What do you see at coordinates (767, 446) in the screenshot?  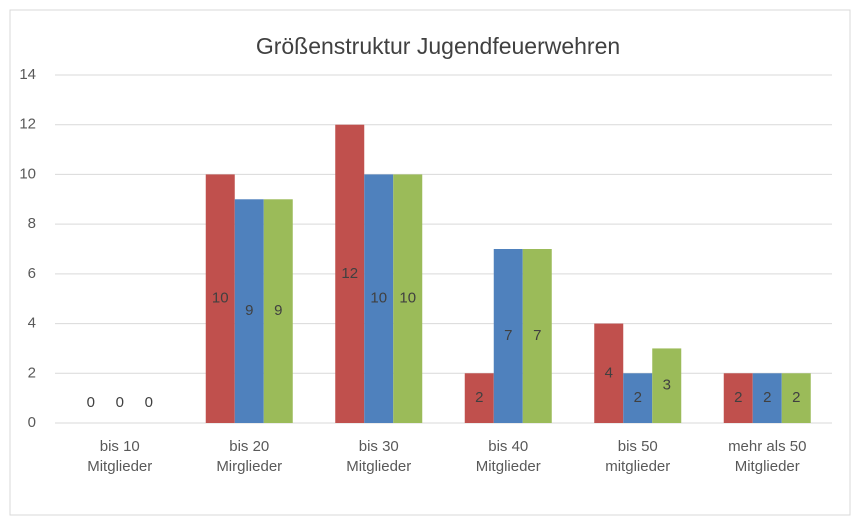 I see `x-tick-label-line: mehr als 50` at bounding box center [767, 446].